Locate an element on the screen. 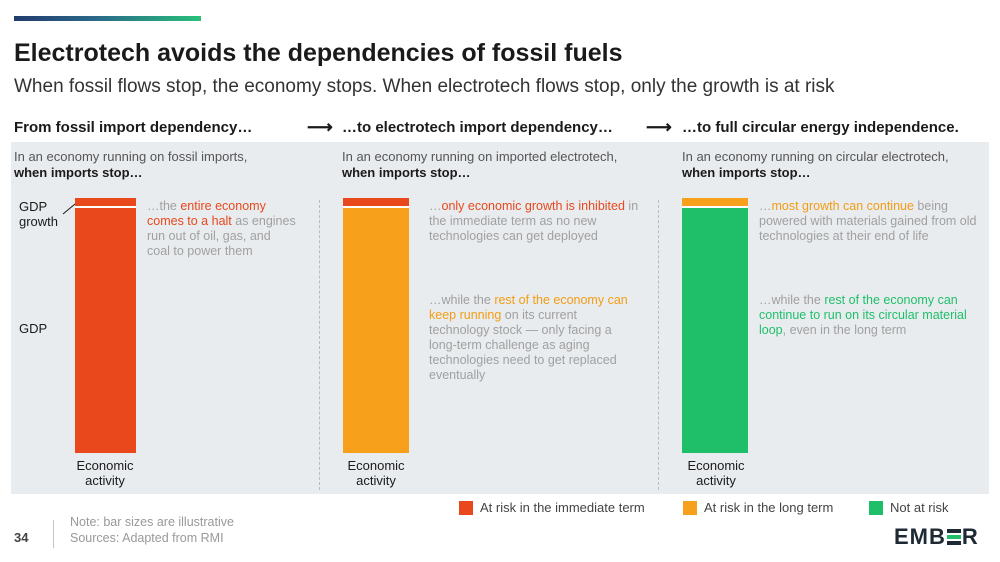 The width and height of the screenshot is (1000, 562). gdp-label: GDP is located at coordinates (33, 328).